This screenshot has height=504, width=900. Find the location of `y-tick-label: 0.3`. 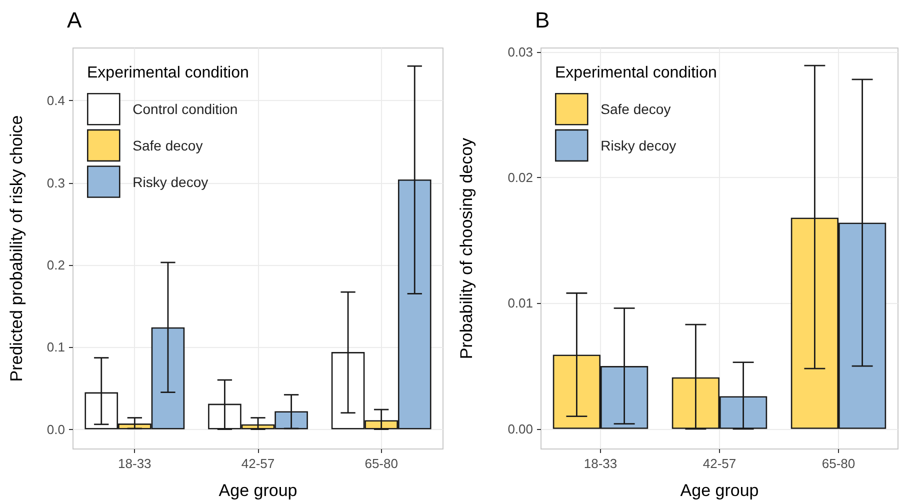

y-tick-label: 0.3 is located at coordinates (55, 182).